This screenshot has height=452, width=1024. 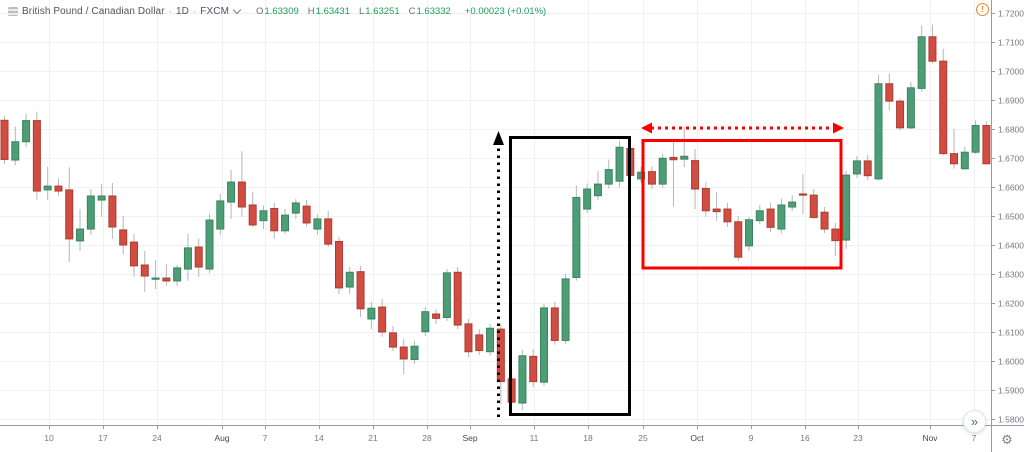 What do you see at coordinates (103, 438) in the screenshot?
I see `time-label: 17` at bounding box center [103, 438].